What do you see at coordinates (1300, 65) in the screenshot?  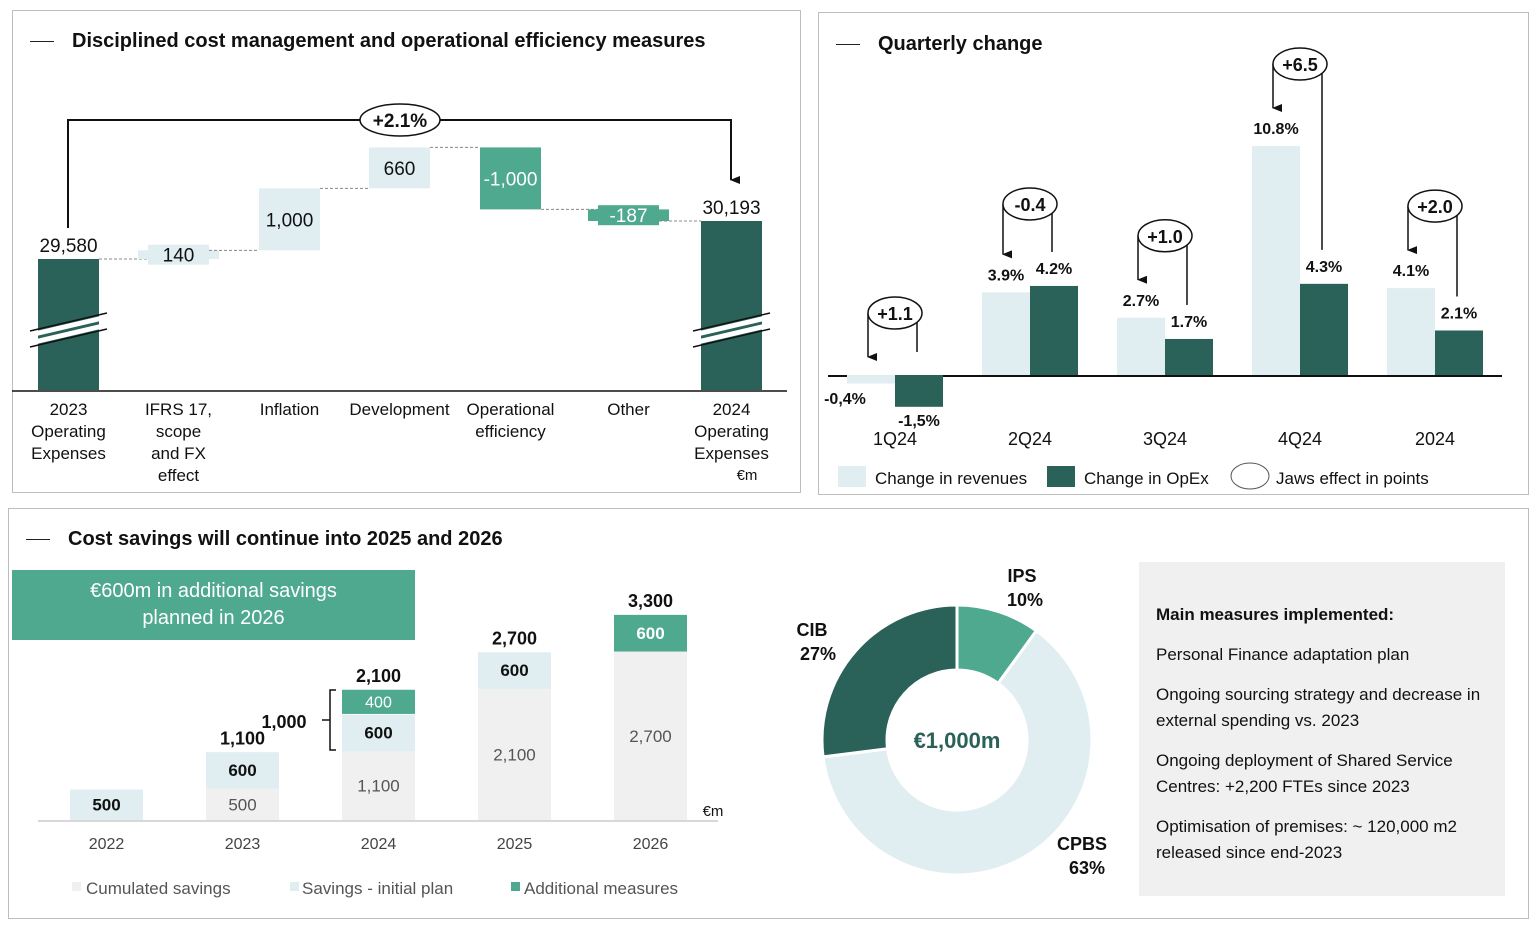 I see `jaws-value: +6.5` at bounding box center [1300, 65].